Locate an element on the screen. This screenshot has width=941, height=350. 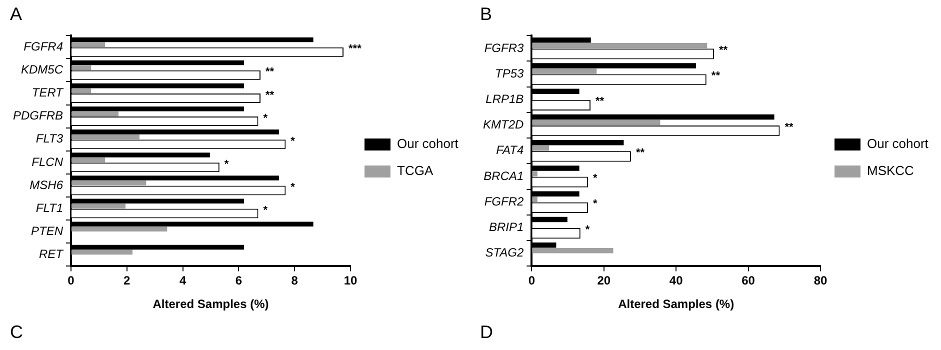
y-tick-label: KMT2D is located at coordinates (503, 125).